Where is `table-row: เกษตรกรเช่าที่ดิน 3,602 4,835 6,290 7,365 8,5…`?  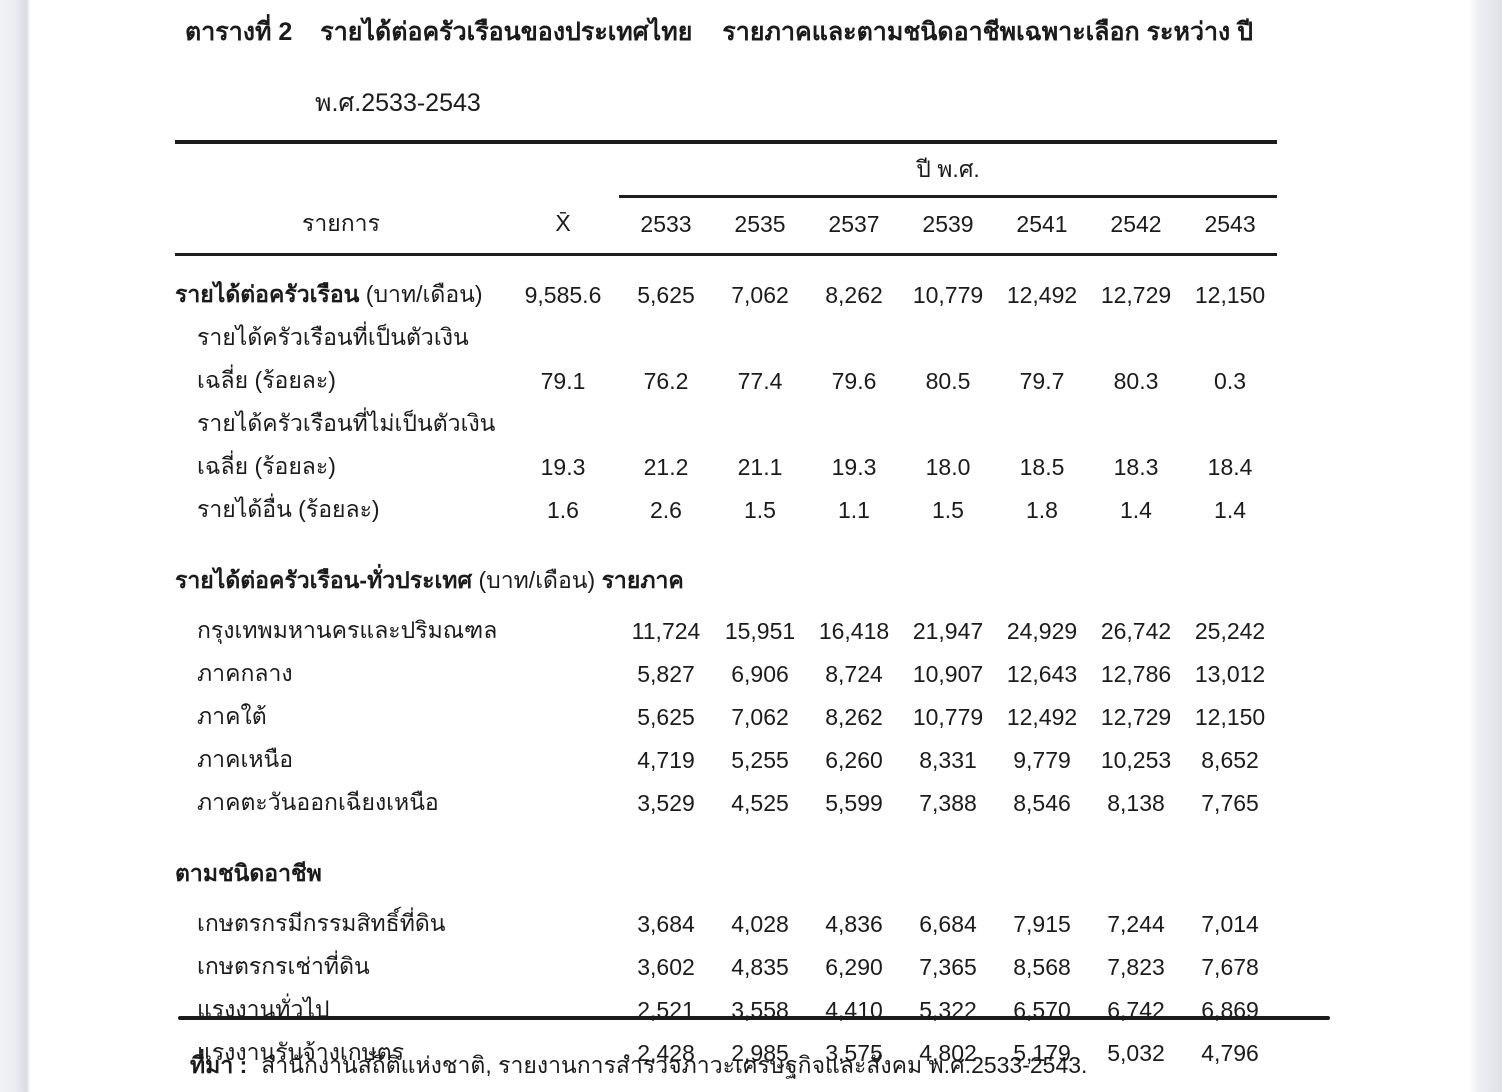 table-row: เกษตรกรเช่าที่ดิน 3,602 4,835 6,290 7,365 8,5… is located at coordinates (726, 967).